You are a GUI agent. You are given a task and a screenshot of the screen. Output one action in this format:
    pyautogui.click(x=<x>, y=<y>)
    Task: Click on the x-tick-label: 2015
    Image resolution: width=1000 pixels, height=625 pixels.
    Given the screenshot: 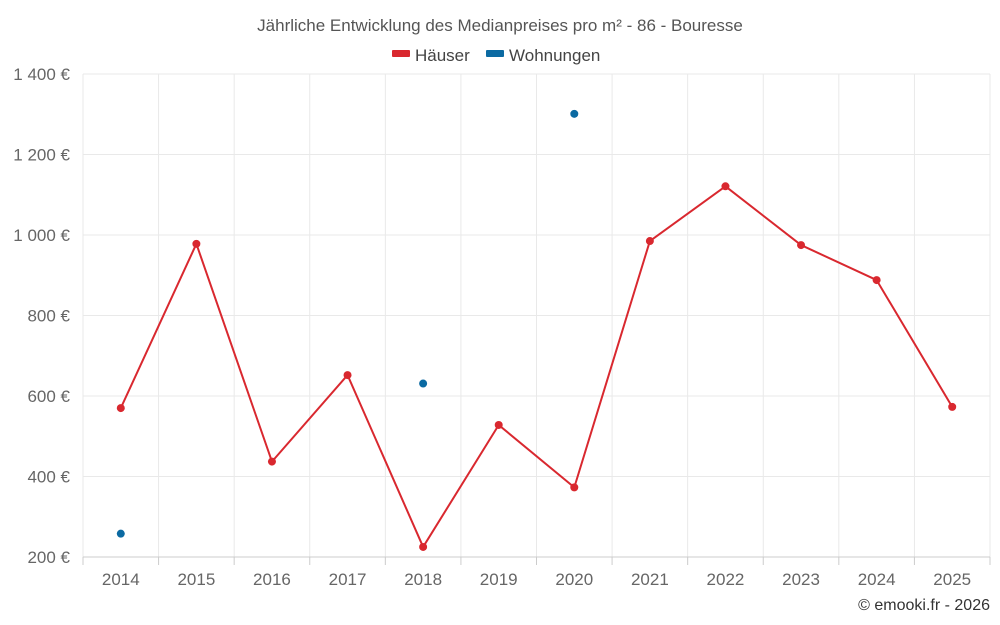 What is the action you would take?
    pyautogui.click(x=196, y=579)
    